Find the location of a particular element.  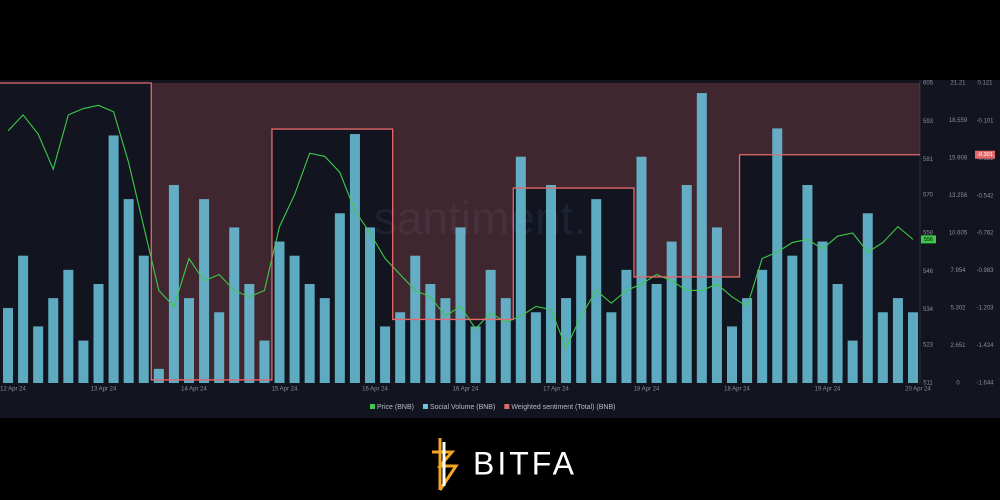

sentiment-tick-label: -0.101 is located at coordinates (985, 121).